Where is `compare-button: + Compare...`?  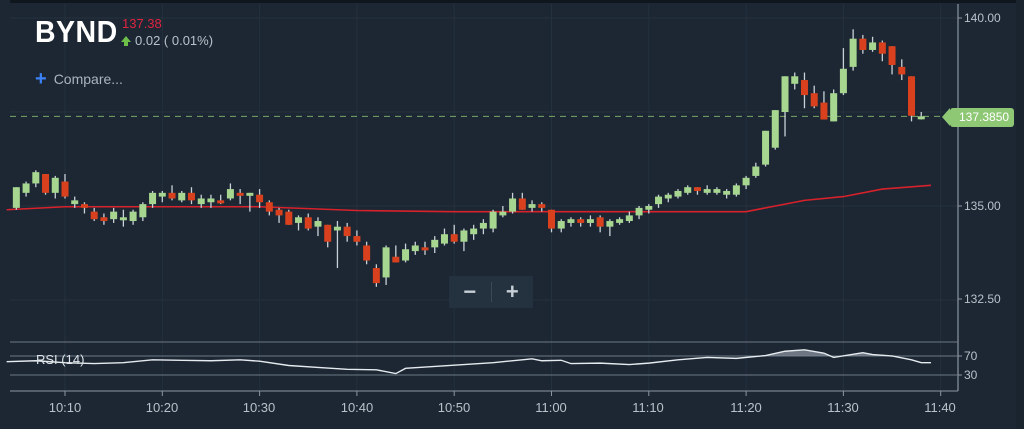 compare-button: + Compare... is located at coordinates (79, 79).